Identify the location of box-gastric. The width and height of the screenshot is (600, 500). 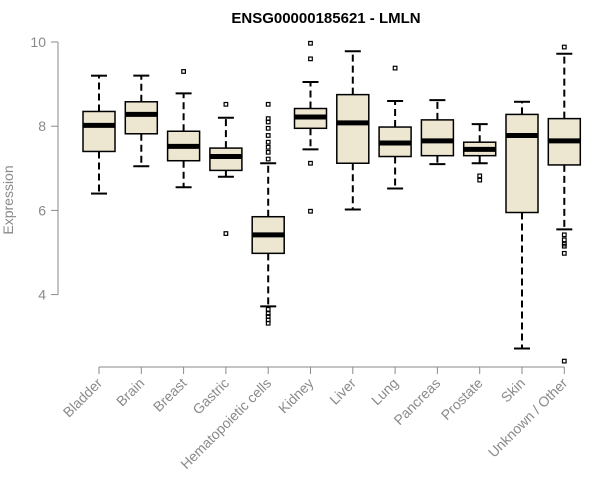
(226, 168).